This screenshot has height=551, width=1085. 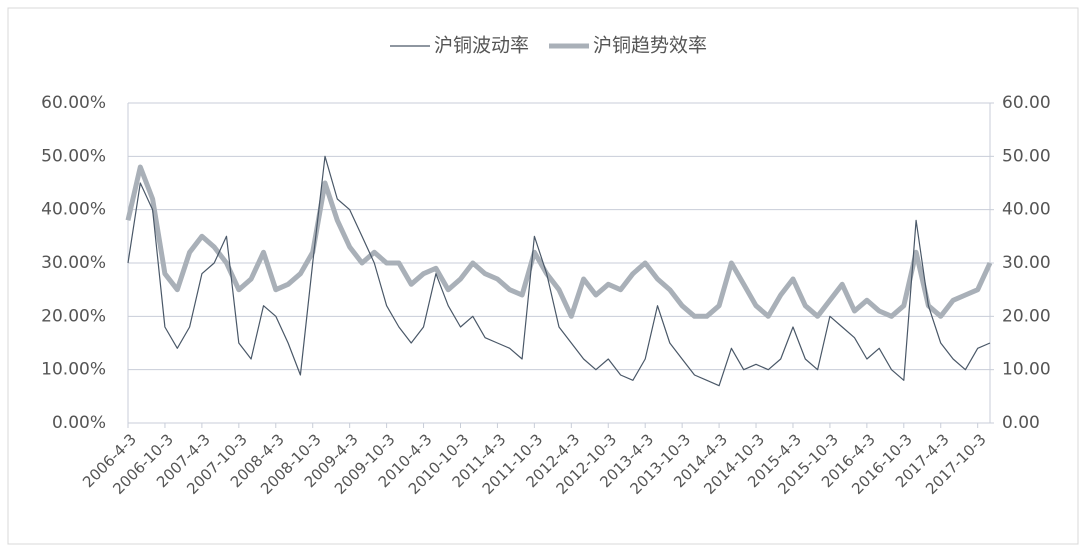 I want to click on y-tick-label: 20.00%, so click(x=73, y=316).